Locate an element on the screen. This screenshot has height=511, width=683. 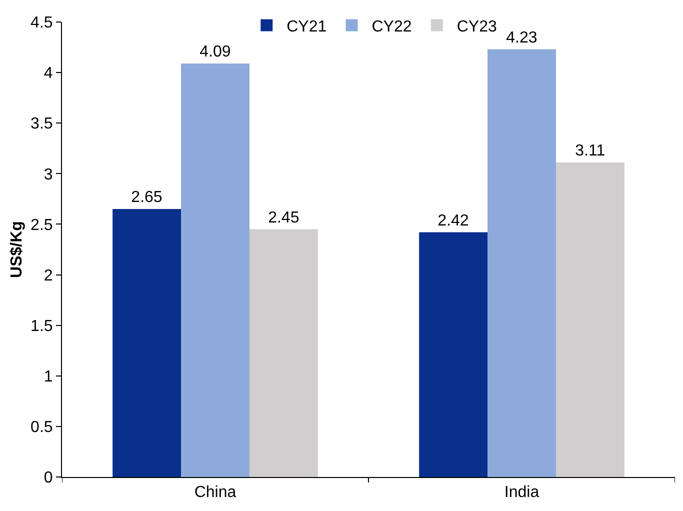
y-tick-label: 3.5 is located at coordinates (41, 124).